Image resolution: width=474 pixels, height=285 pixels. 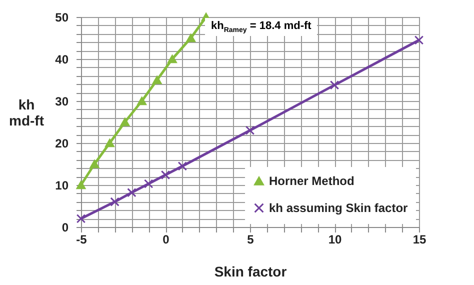 I want to click on x-tick-label: 0, so click(x=166, y=239).